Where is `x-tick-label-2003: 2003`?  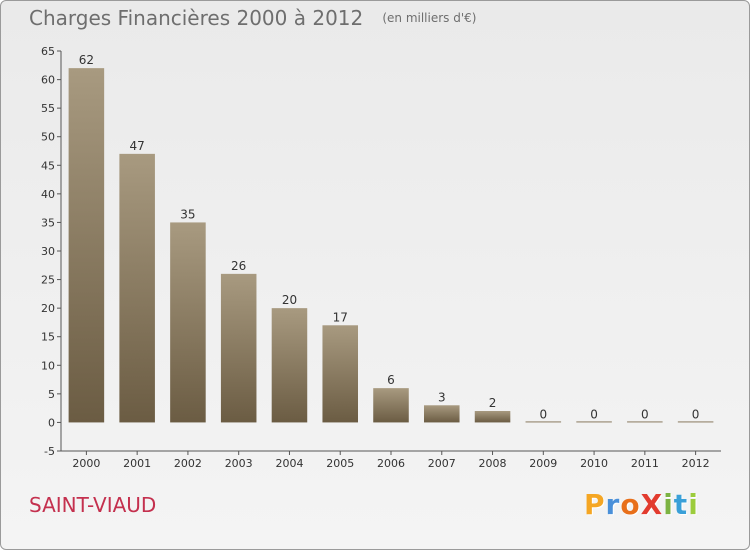
x-tick-label-2003: 2003 is located at coordinates (239, 463).